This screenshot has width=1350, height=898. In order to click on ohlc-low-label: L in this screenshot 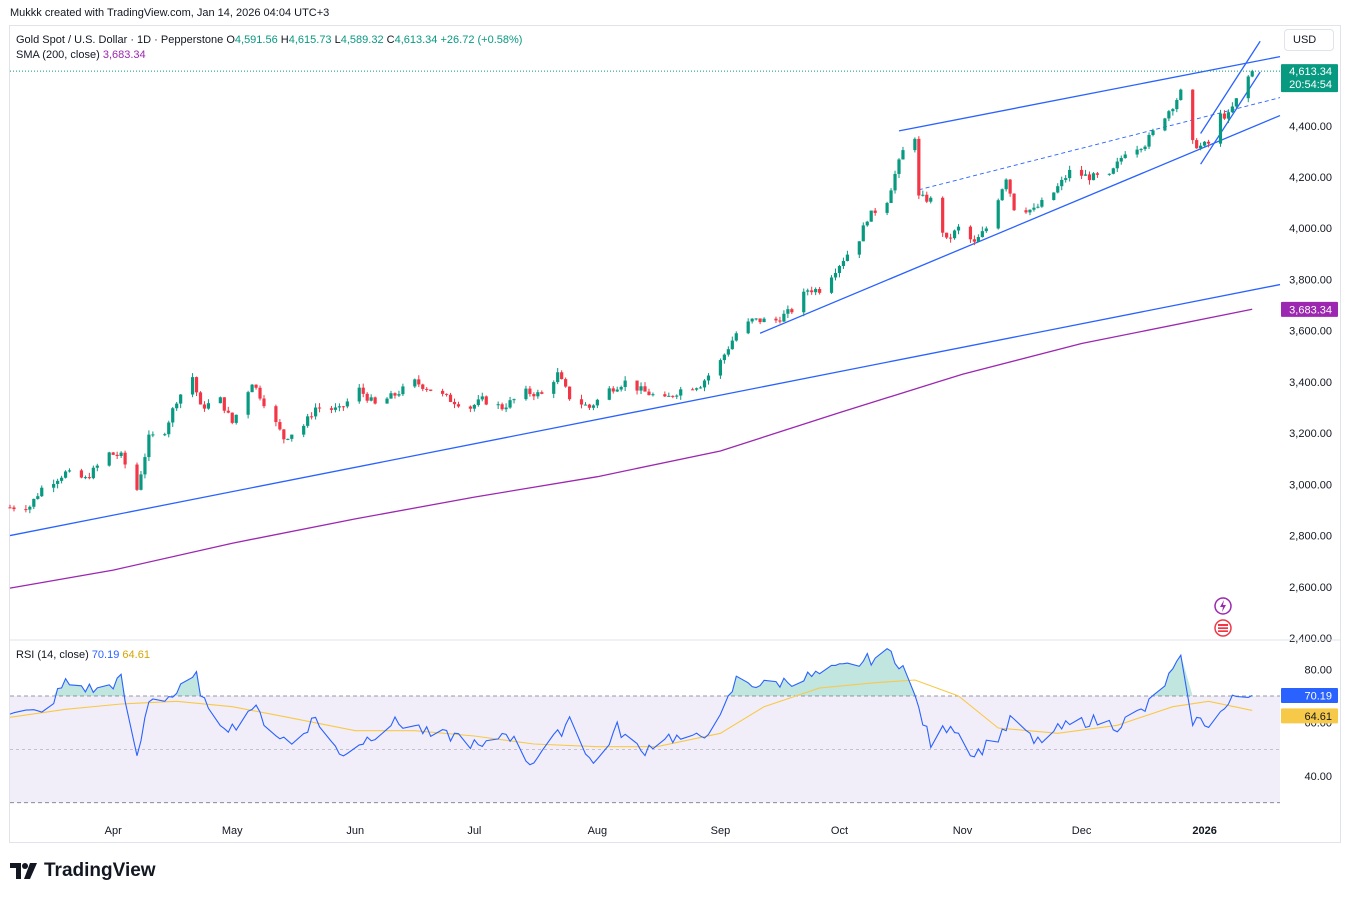, I will do `click(337, 40)`.